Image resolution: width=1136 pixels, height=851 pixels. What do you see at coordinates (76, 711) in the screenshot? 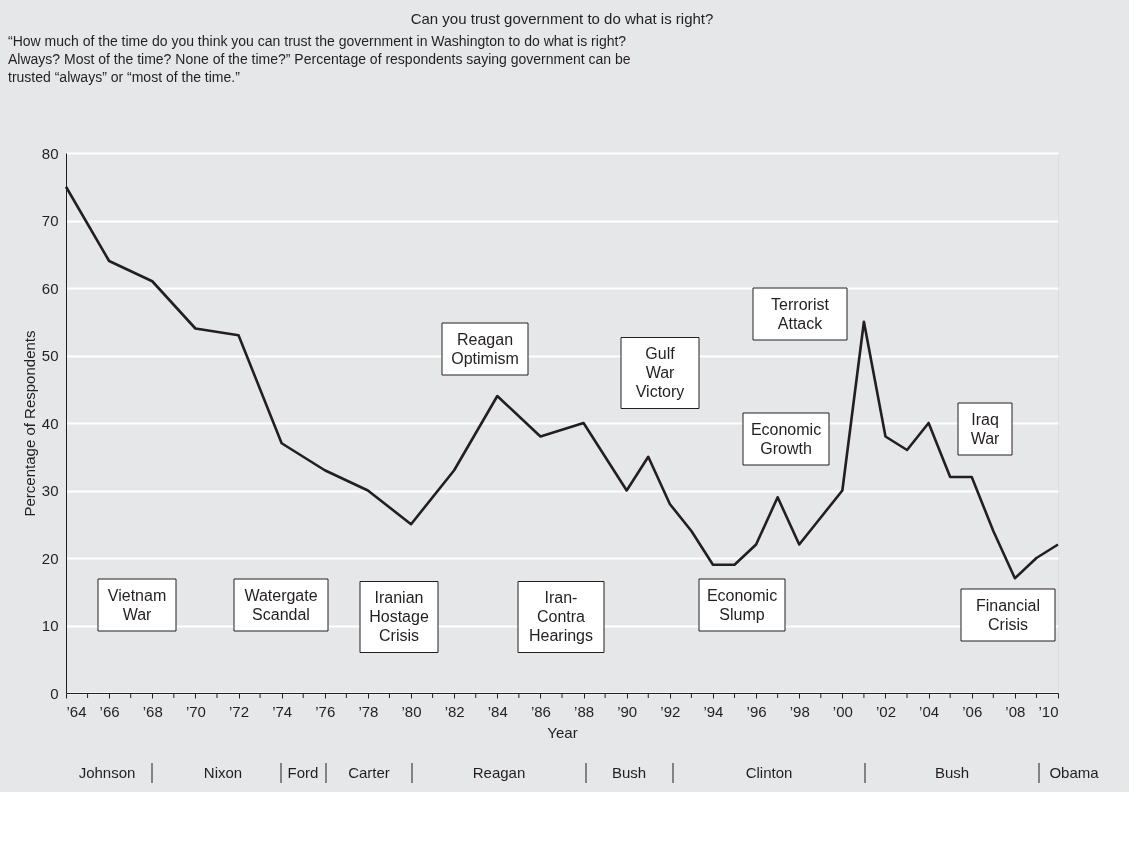
I see `x-tick-label: ’64` at bounding box center [76, 711].